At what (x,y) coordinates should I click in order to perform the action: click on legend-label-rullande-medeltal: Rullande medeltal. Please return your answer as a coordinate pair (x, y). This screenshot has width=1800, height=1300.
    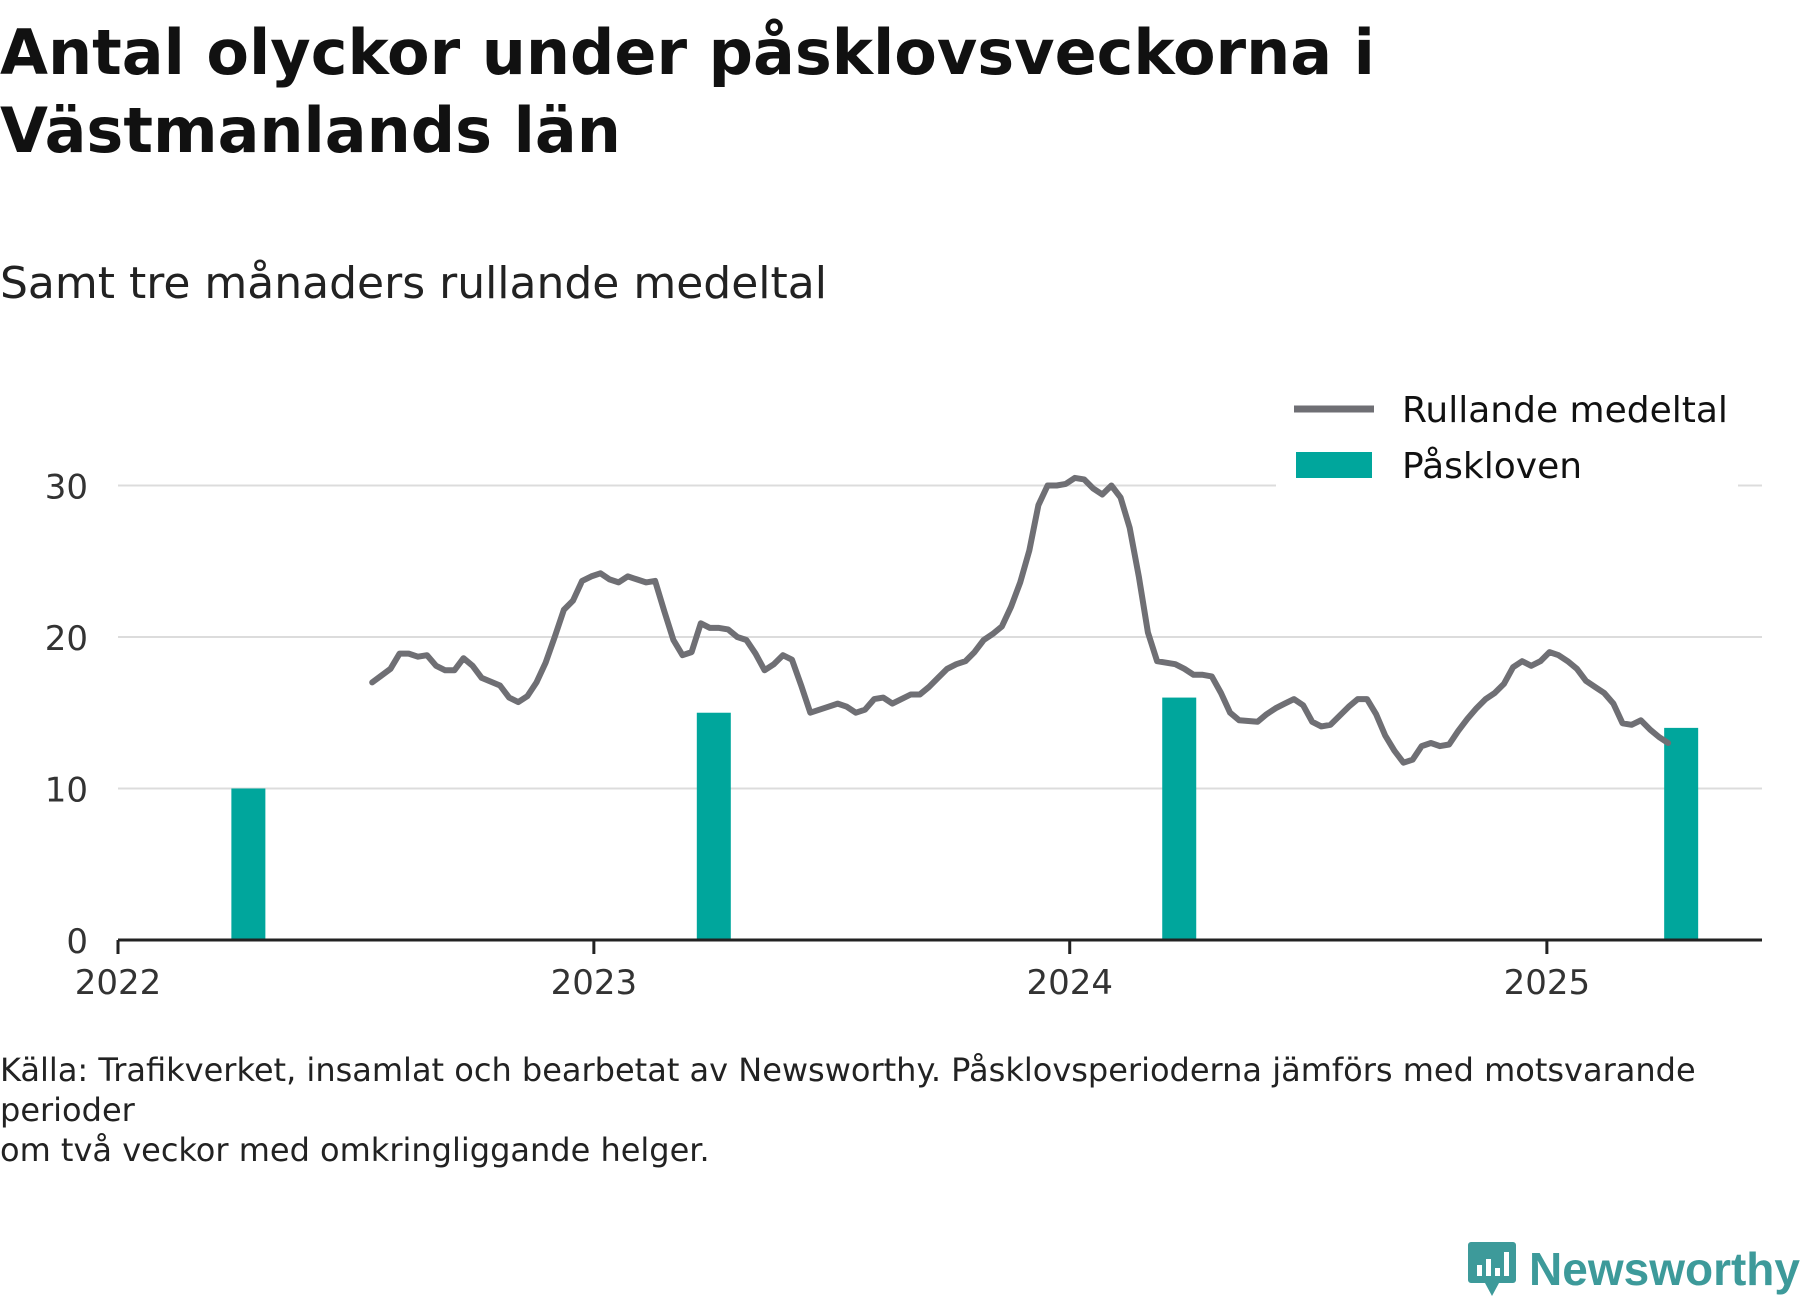
    Looking at the image, I should click on (1565, 410).